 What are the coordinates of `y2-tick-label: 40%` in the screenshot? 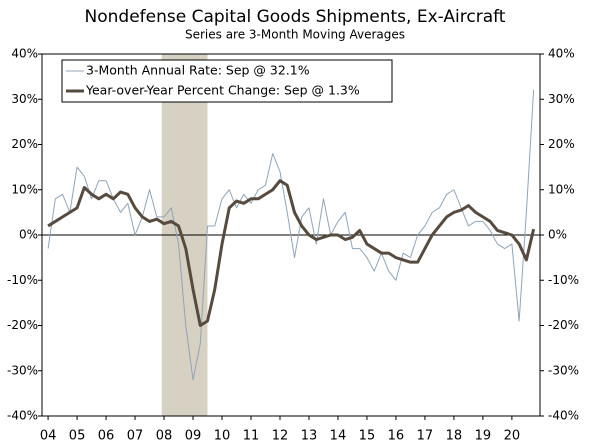 It's located at (561, 54).